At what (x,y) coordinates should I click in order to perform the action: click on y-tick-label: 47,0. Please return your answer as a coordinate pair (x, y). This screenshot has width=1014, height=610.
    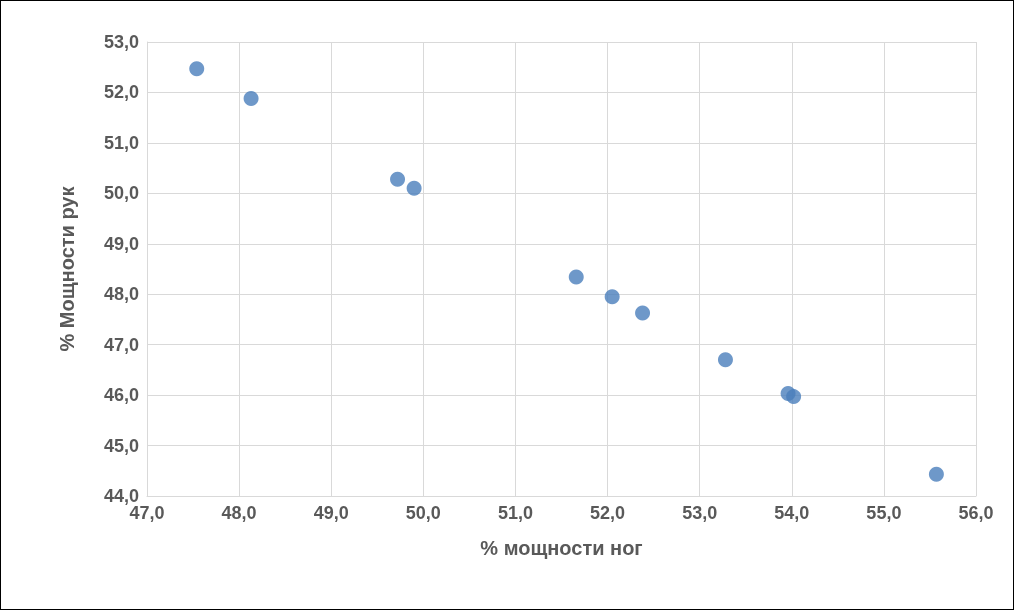
    Looking at the image, I should click on (121, 344).